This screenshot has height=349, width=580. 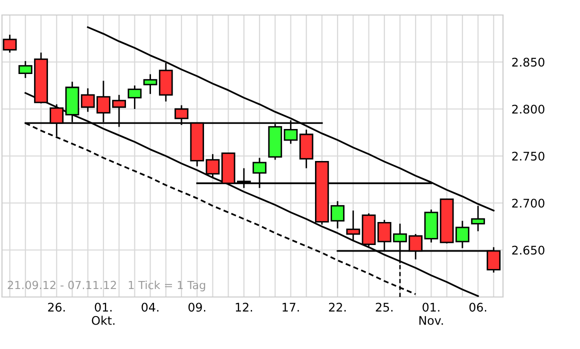 I want to click on x-tick-label: 26., so click(x=56, y=307).